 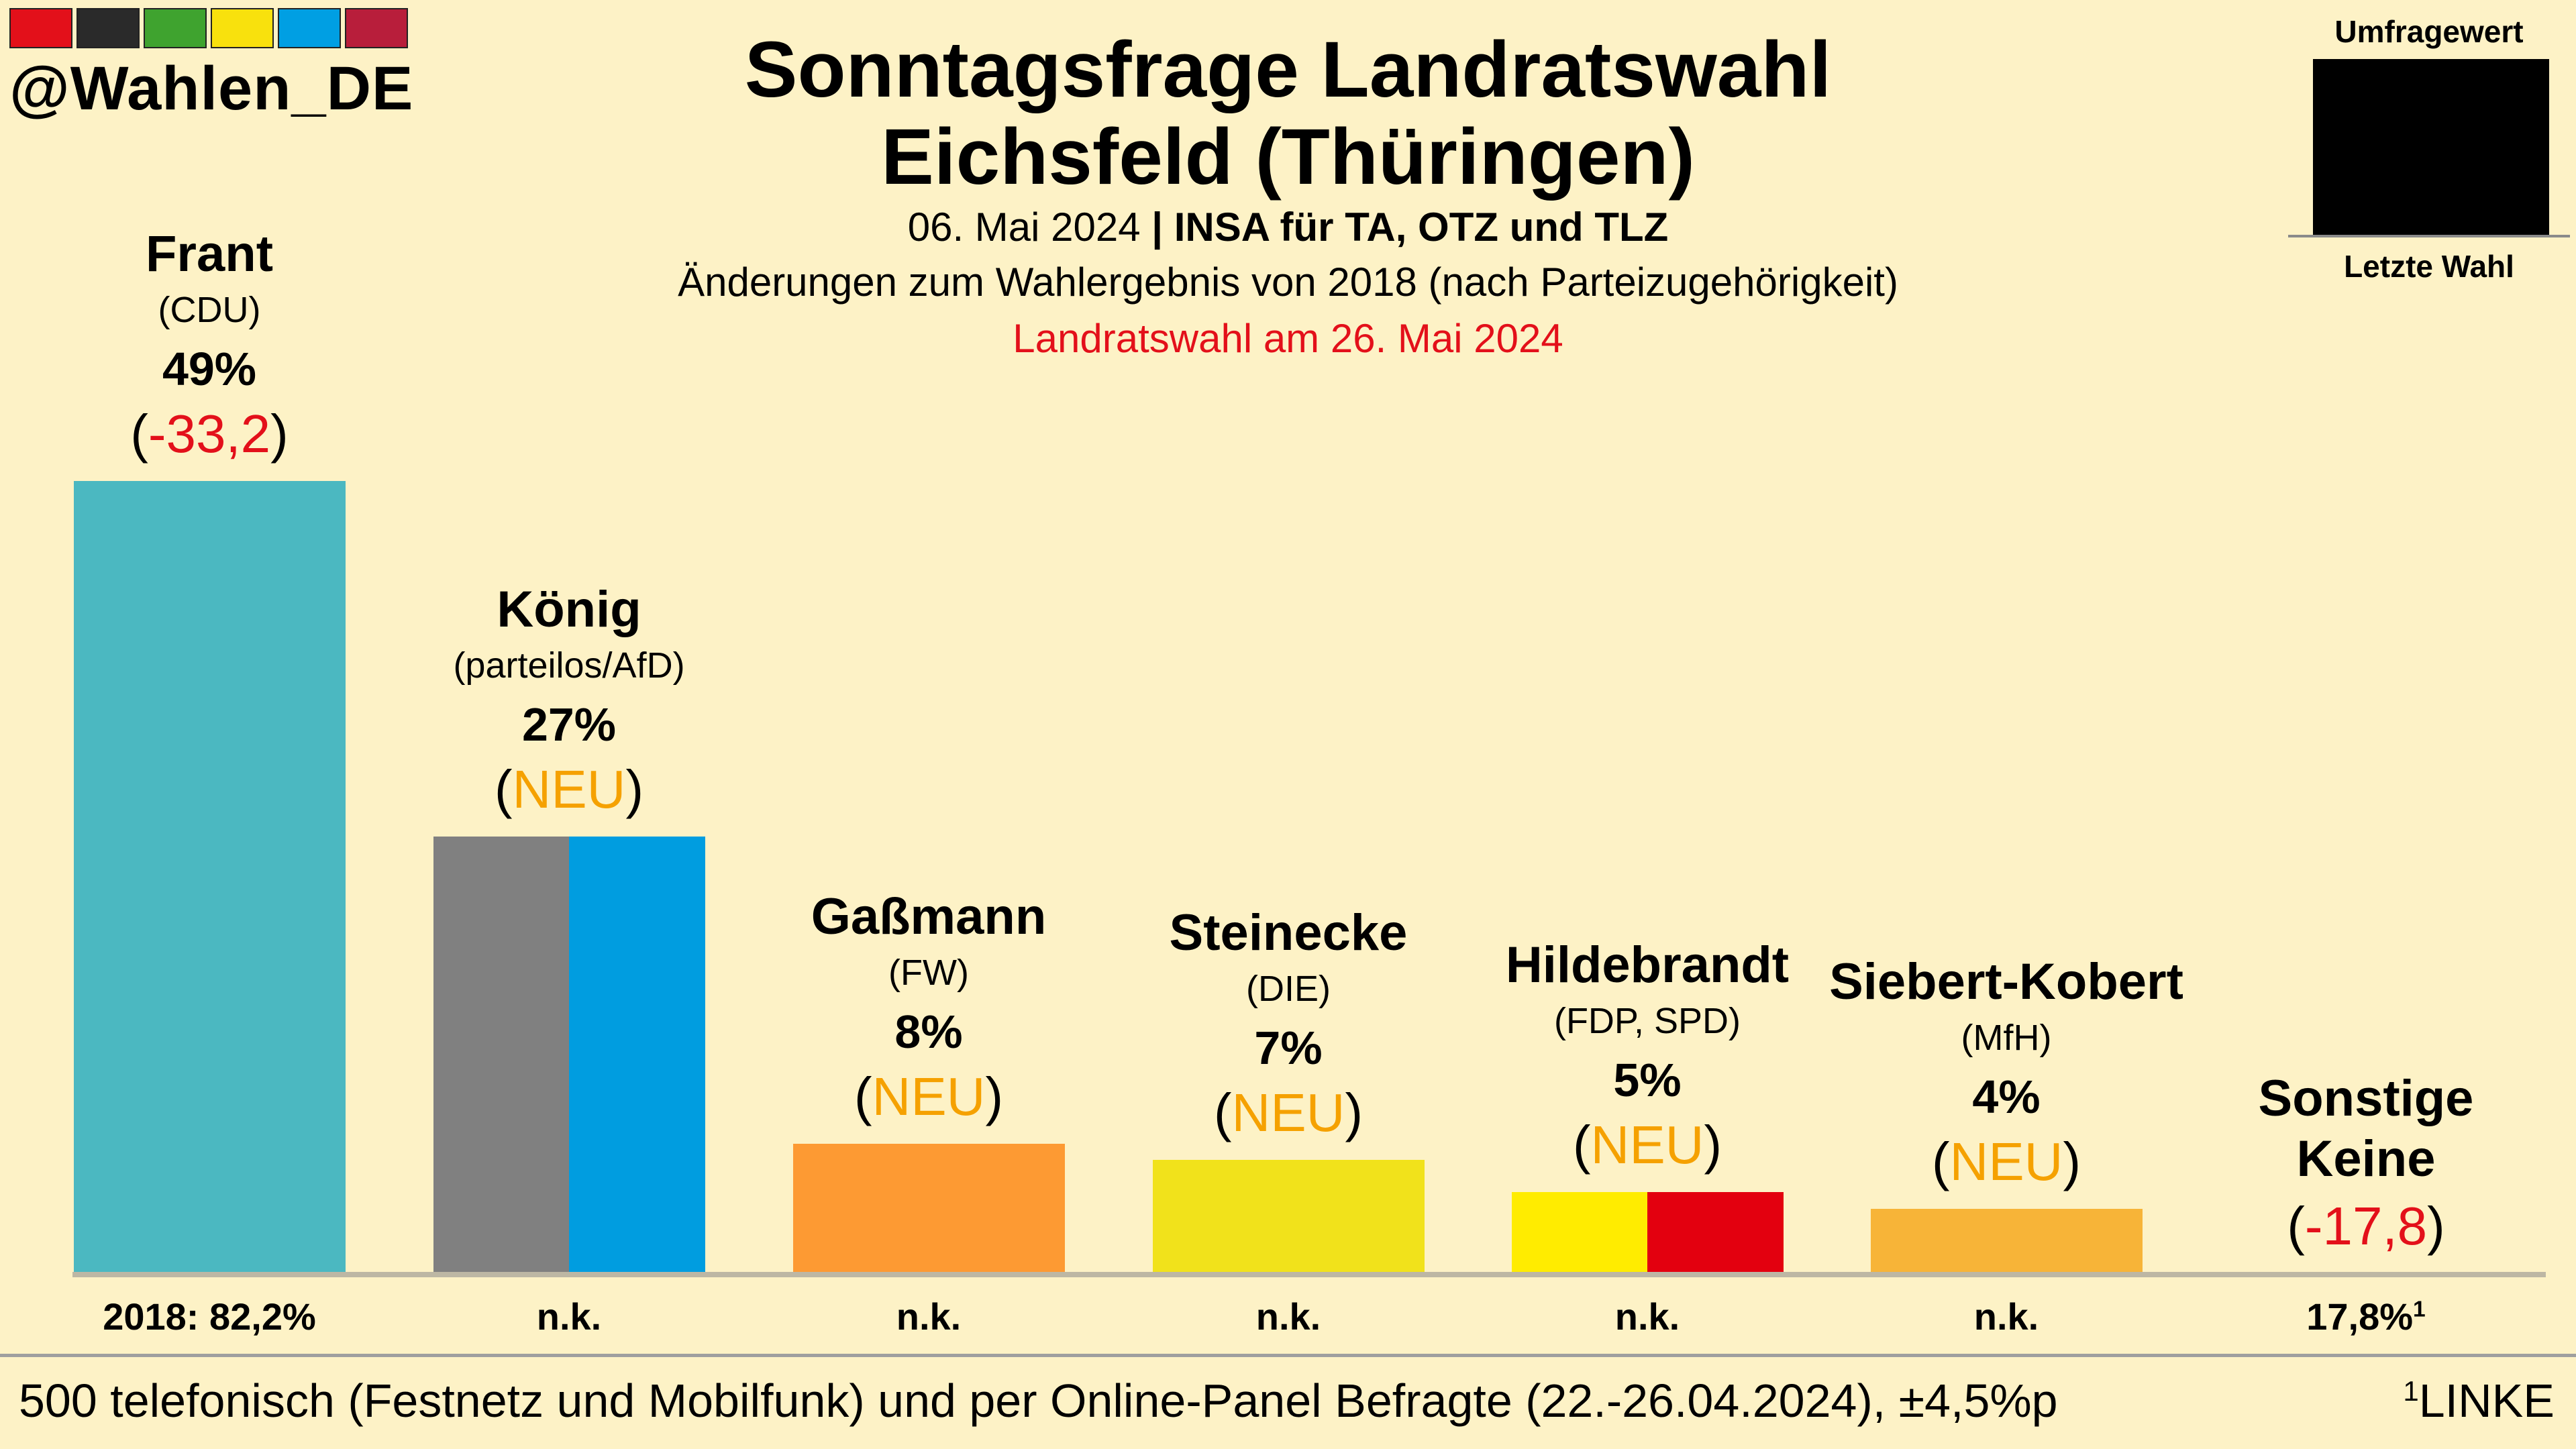 I want to click on pollster: INSA für TA, OTZ und TLZ, so click(x=1421, y=227).